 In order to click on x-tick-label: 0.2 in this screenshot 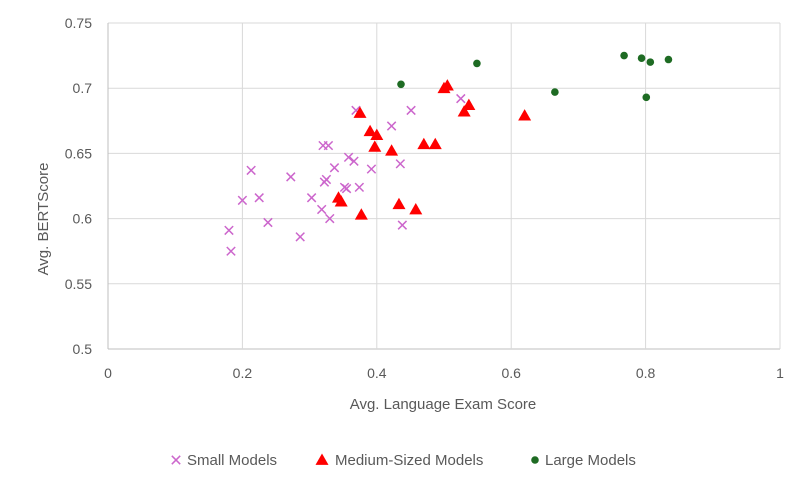, I will do `click(243, 373)`.